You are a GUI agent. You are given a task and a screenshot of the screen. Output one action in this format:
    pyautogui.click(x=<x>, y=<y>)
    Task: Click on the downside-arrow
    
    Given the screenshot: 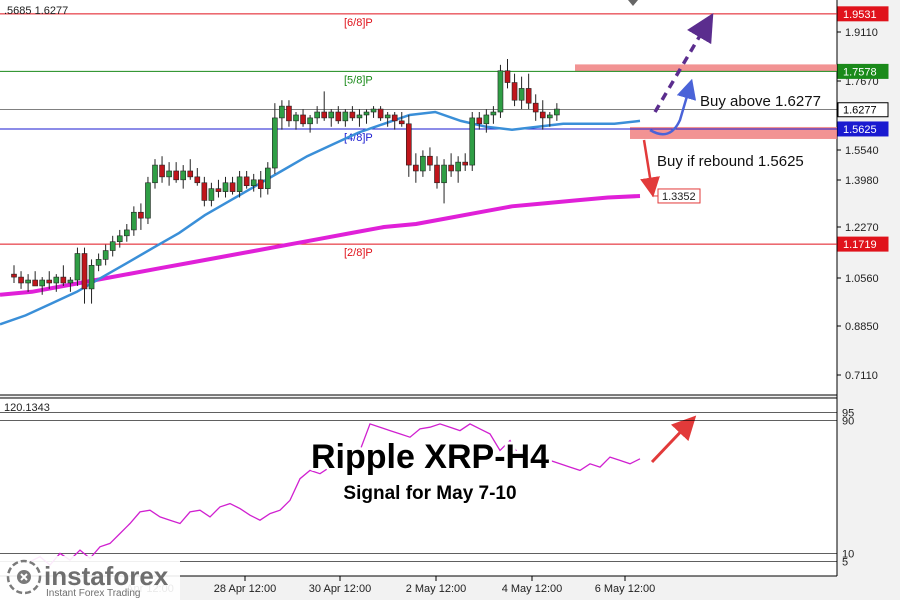 What is the action you would take?
    pyautogui.click(x=650, y=168)
    